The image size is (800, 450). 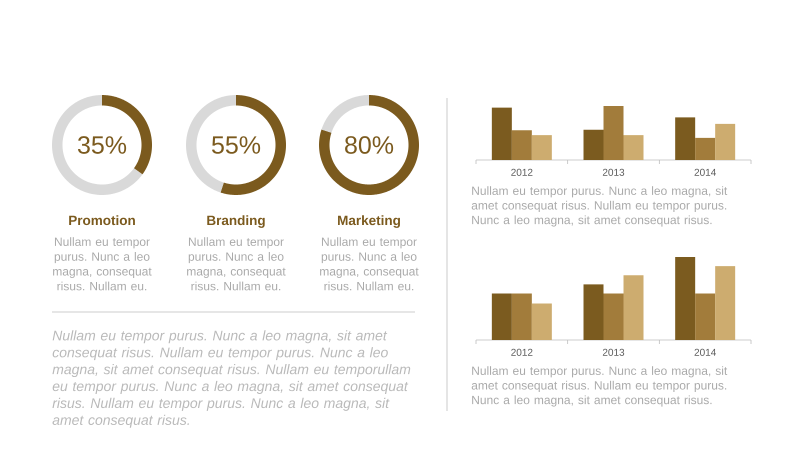 I want to click on text: Promotion, so click(x=102, y=220).